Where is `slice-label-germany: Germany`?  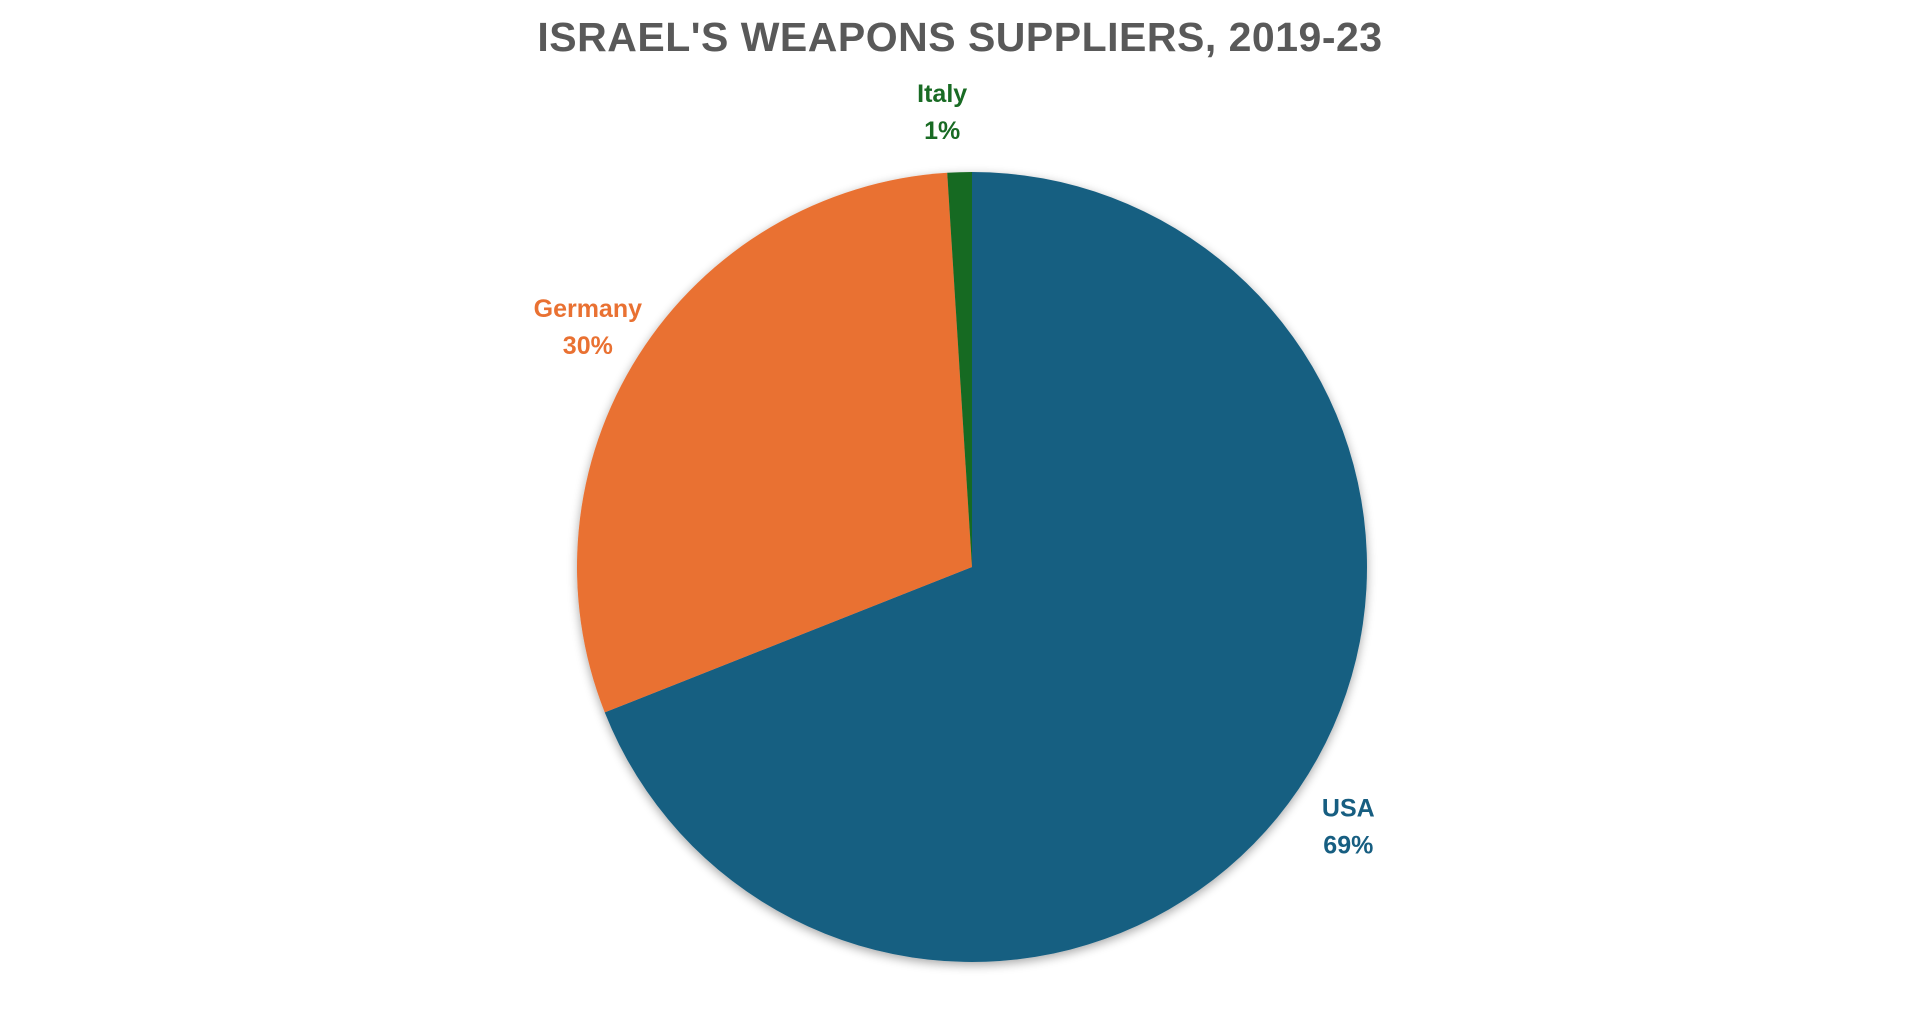
slice-label-germany: Germany is located at coordinates (588, 309).